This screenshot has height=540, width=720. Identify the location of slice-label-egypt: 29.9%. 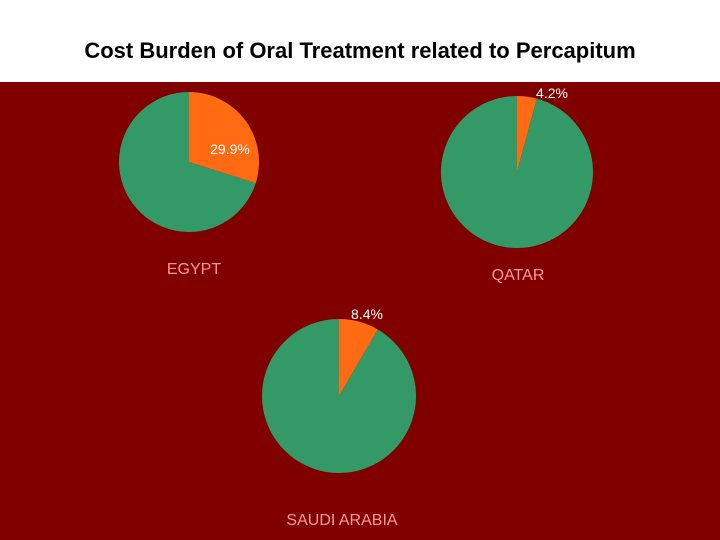
(230, 149).